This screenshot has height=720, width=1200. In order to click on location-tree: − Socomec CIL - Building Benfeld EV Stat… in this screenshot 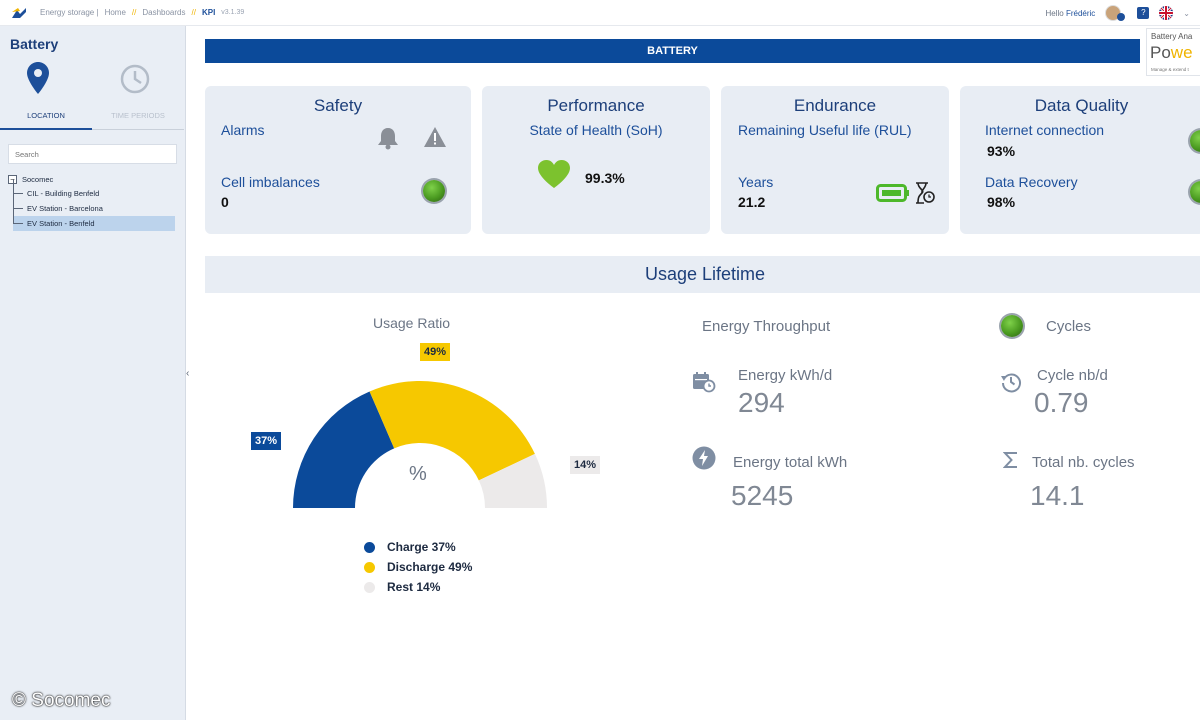, I will do `click(91, 201)`.